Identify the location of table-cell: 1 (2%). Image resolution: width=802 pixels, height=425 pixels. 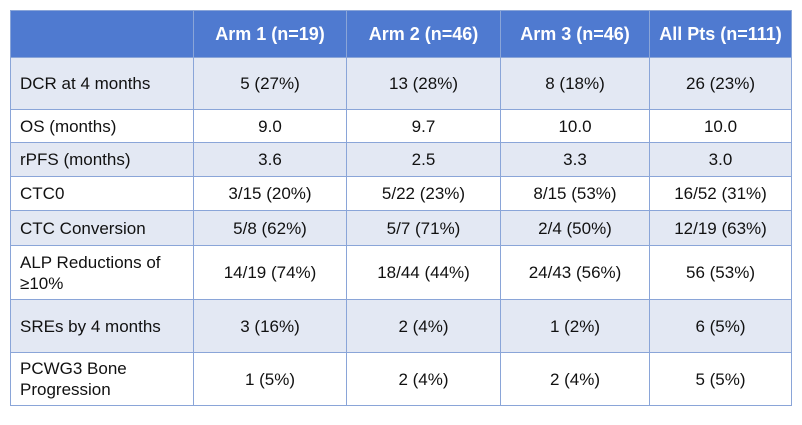
(575, 326).